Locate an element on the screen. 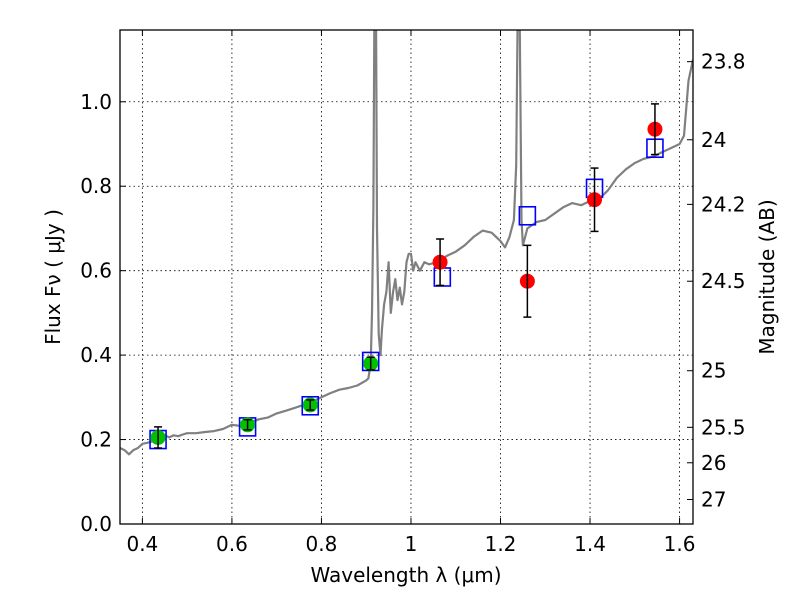 The width and height of the screenshot is (800, 604). right-tick-label: 27 is located at coordinates (713, 500).